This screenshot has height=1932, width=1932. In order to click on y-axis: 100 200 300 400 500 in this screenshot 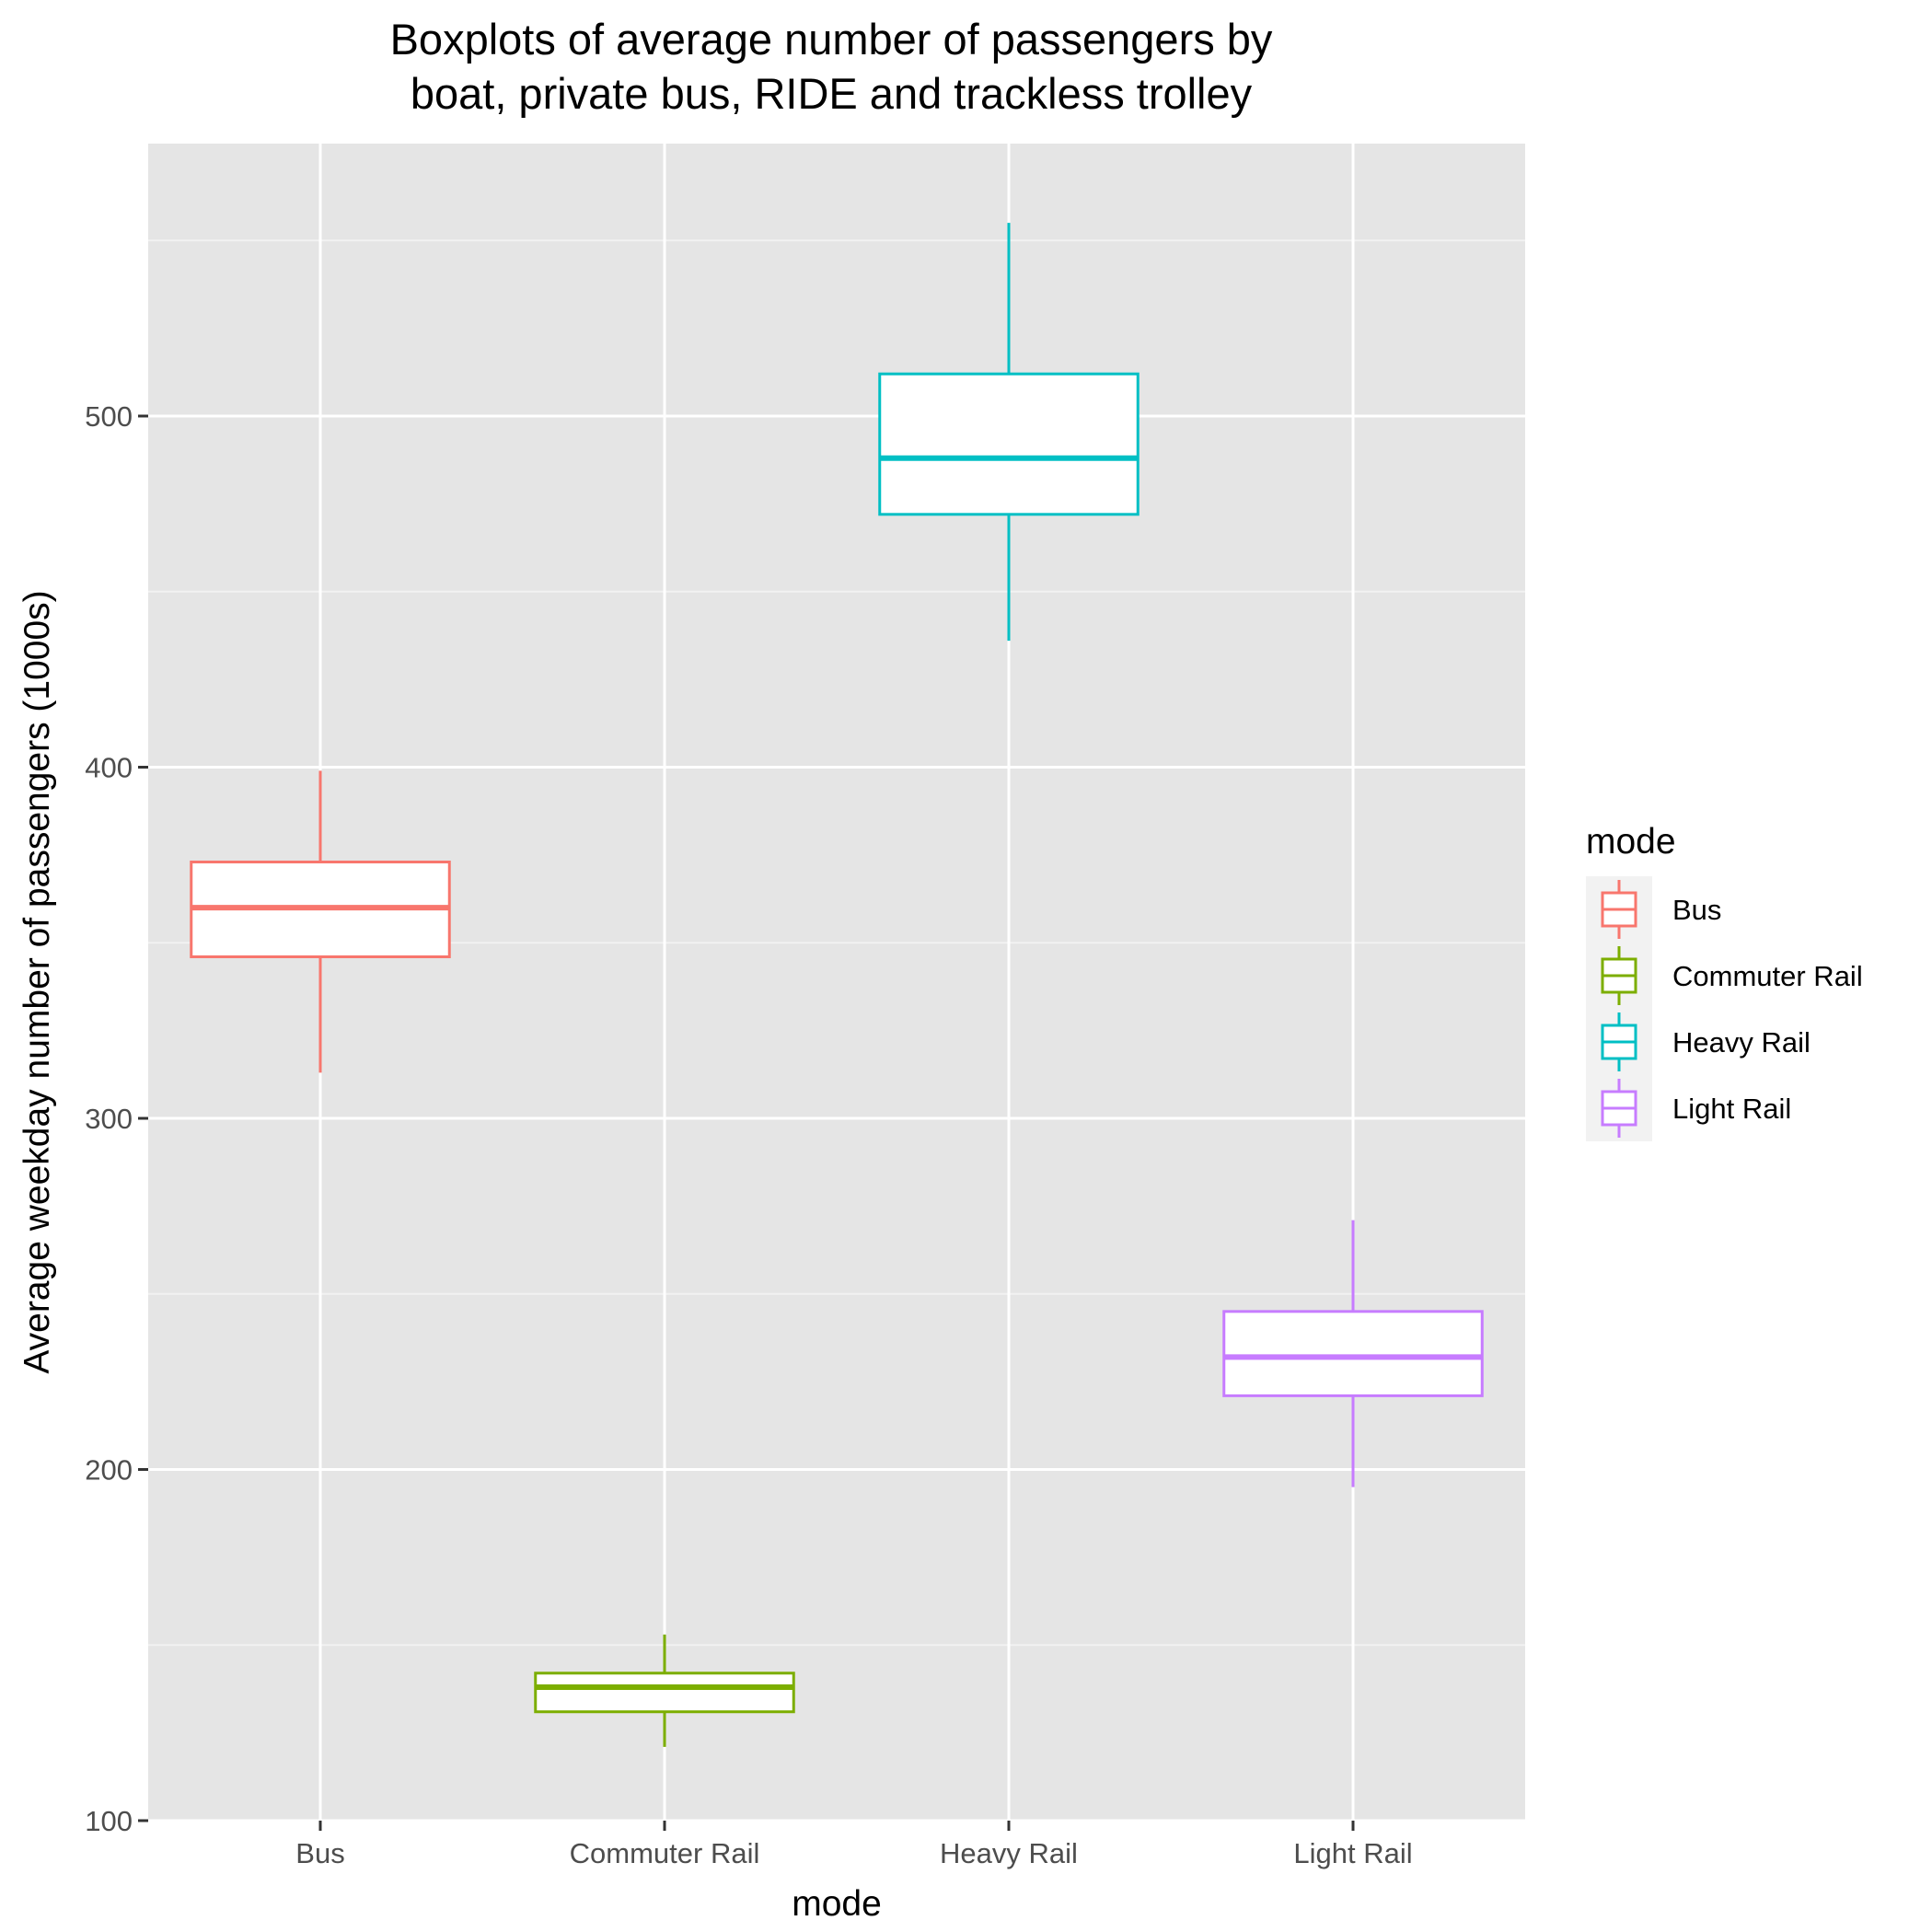, I will do `click(117, 1118)`.